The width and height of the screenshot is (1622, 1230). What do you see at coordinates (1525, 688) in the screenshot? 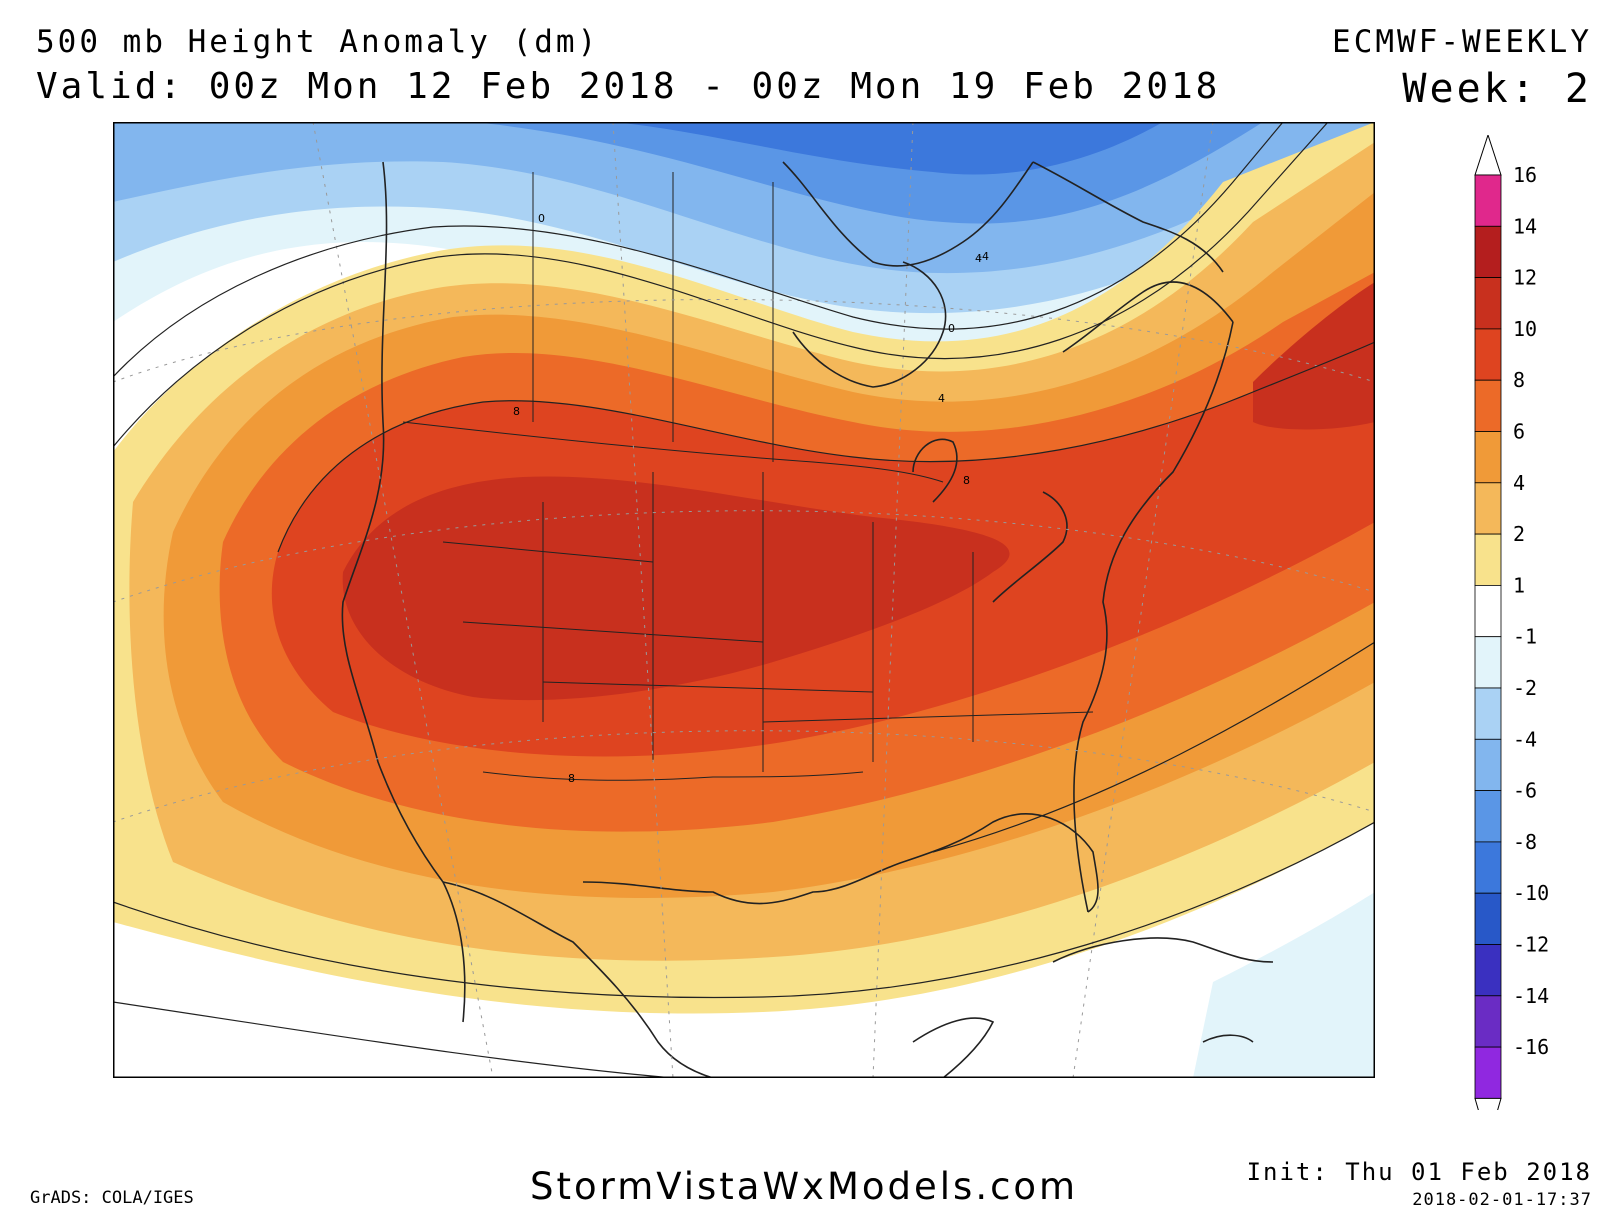
I see `colorbar-label: -2` at bounding box center [1525, 688].